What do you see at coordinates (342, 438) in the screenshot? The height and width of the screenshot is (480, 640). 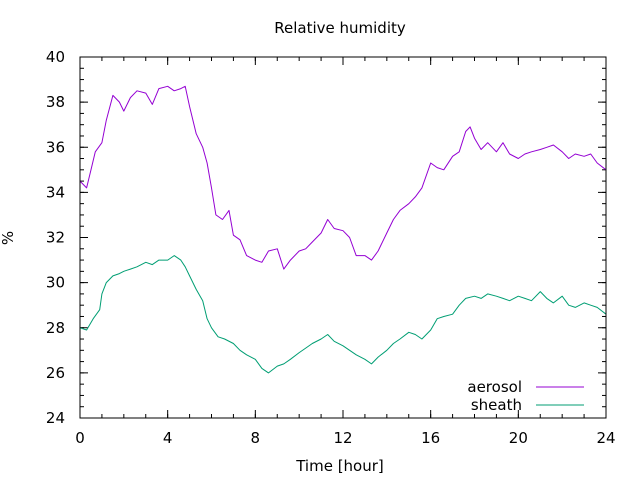 I see `x-tick-label: 12` at bounding box center [342, 438].